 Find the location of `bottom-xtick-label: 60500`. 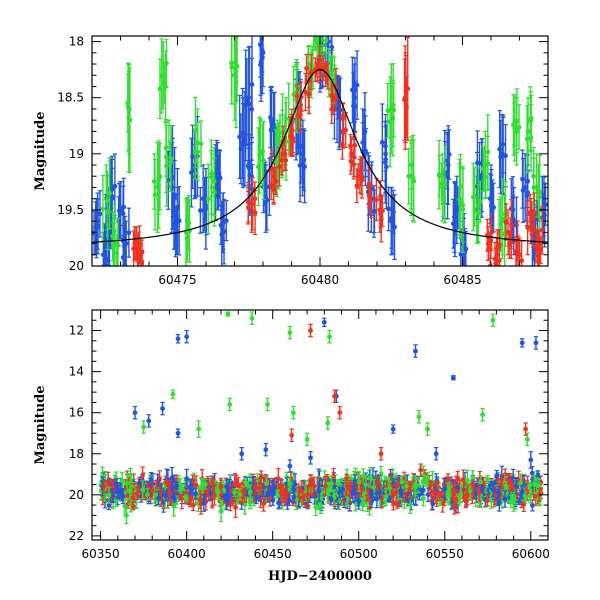

bottom-xtick-label: 60500 is located at coordinates (359, 554).